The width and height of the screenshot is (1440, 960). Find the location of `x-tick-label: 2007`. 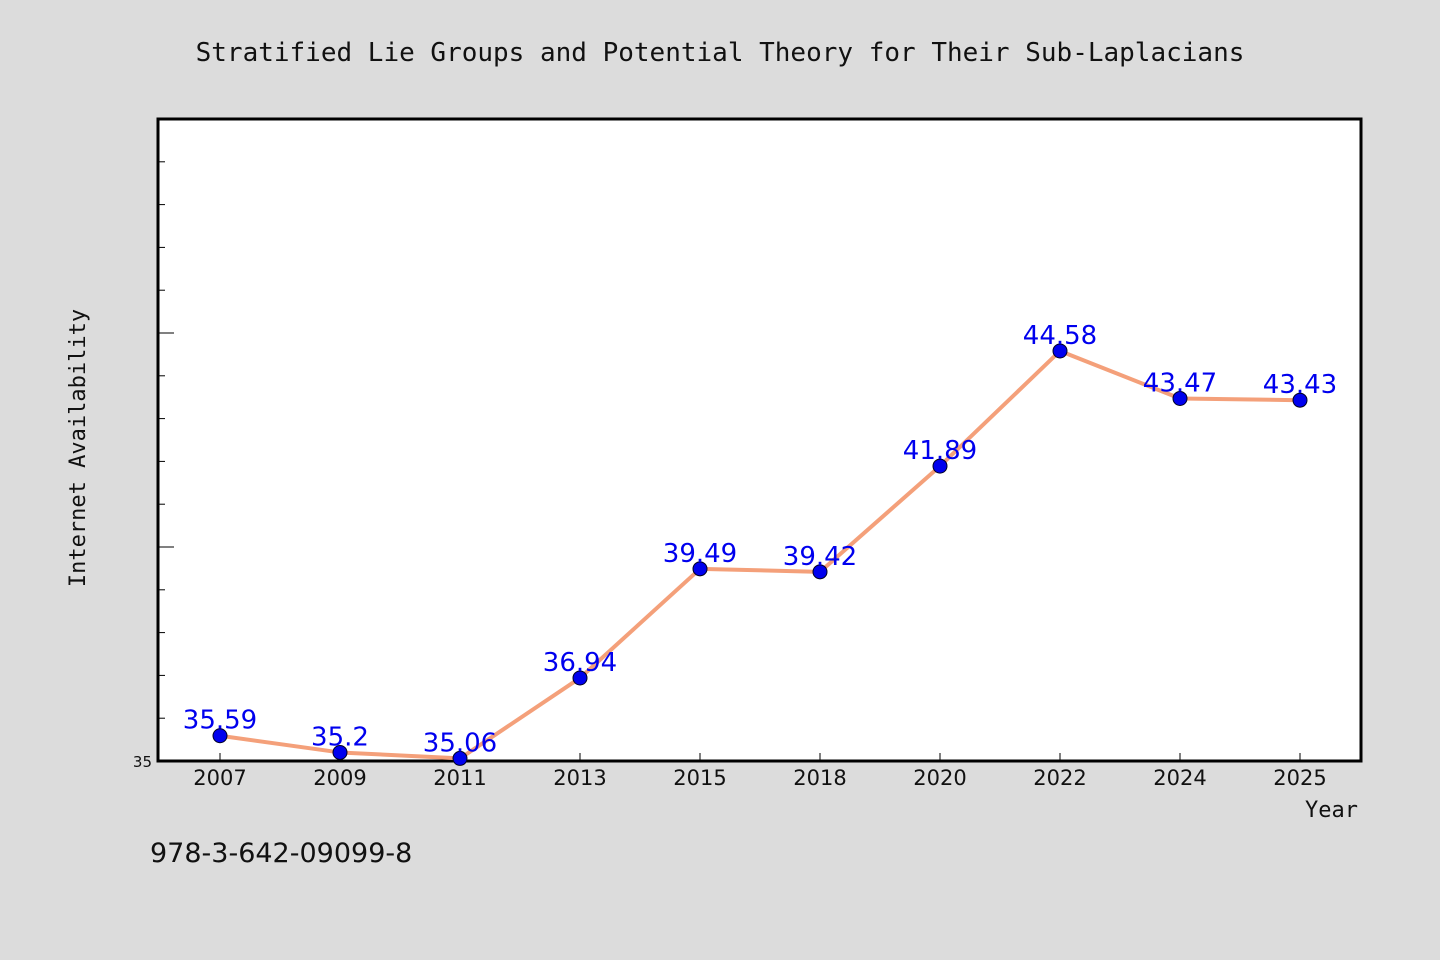

x-tick-label: 2007 is located at coordinates (219, 778).